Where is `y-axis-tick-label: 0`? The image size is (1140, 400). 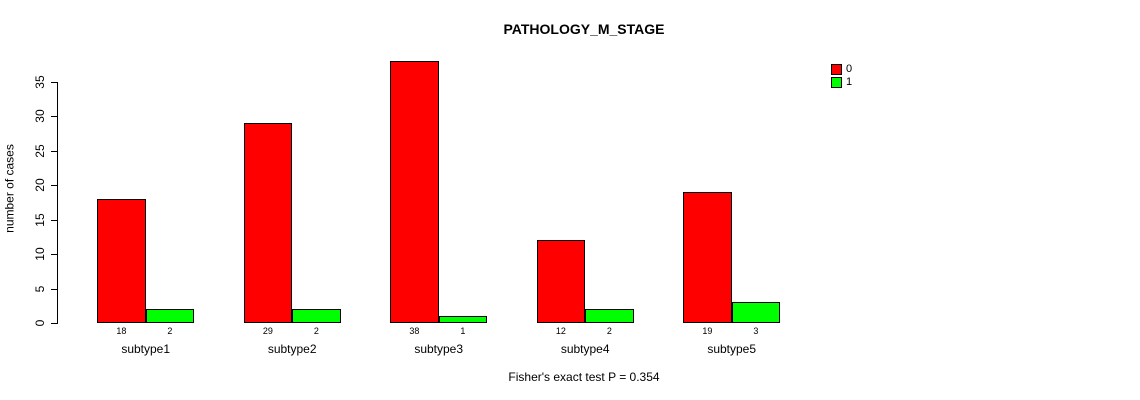 y-axis-tick-label: 0 is located at coordinates (40, 323).